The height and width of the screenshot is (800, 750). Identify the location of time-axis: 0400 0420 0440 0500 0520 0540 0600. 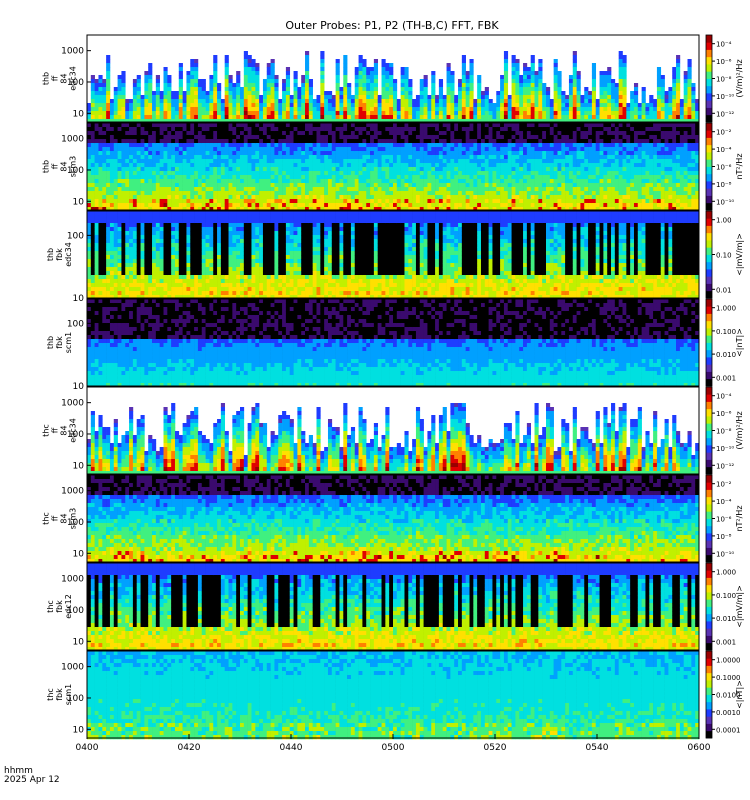
(393, 743).